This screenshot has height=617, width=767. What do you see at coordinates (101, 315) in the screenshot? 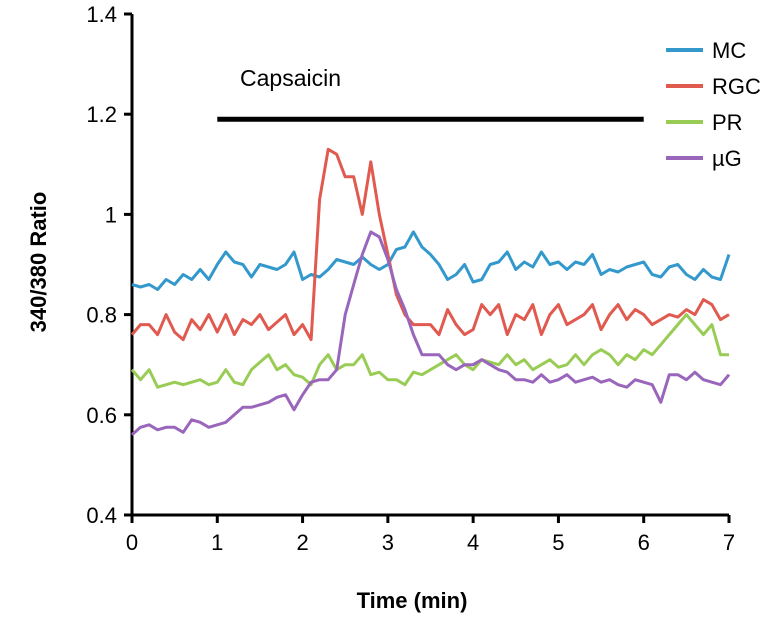
I see `y-tick-label: 0.8` at bounding box center [101, 315].